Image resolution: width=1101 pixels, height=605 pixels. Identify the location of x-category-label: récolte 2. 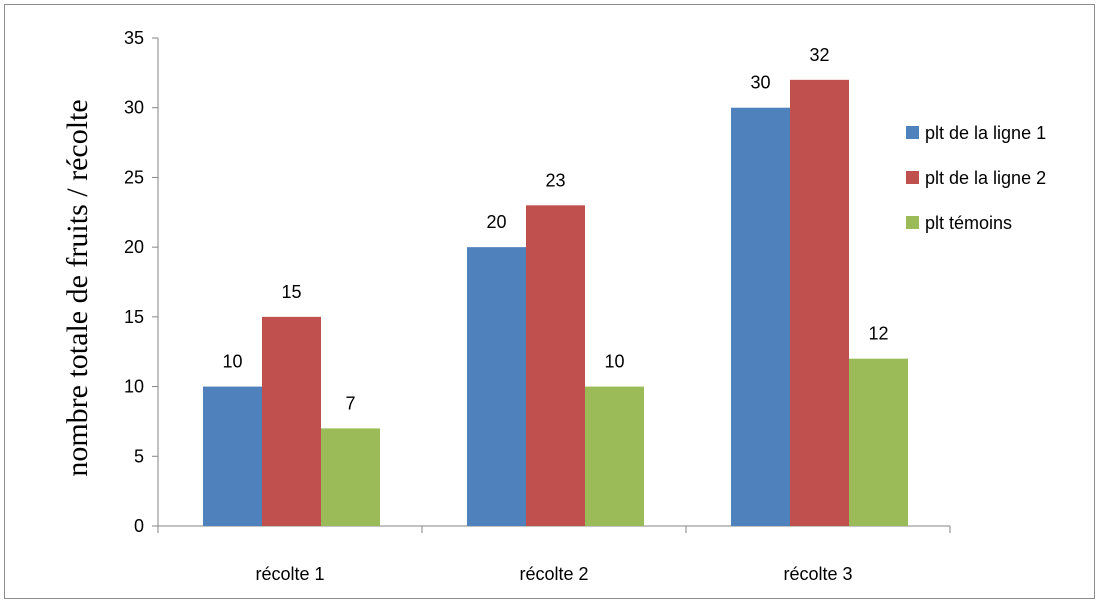
(553, 574).